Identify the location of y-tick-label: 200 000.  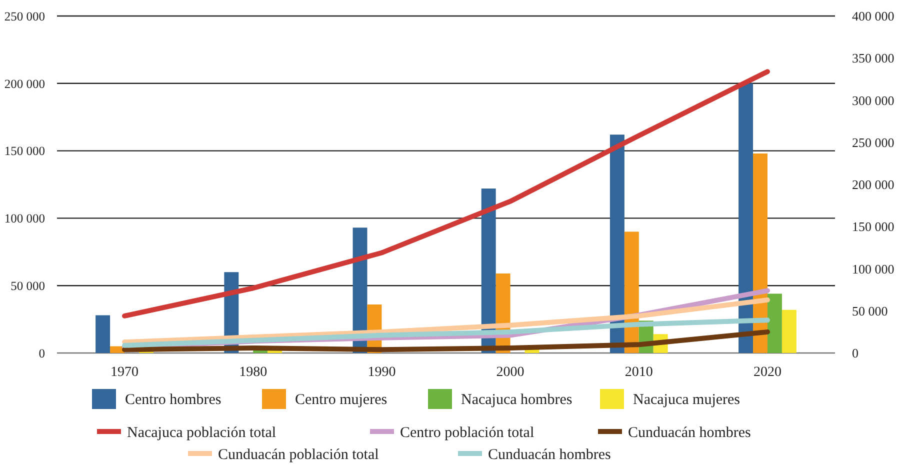
(24, 83).